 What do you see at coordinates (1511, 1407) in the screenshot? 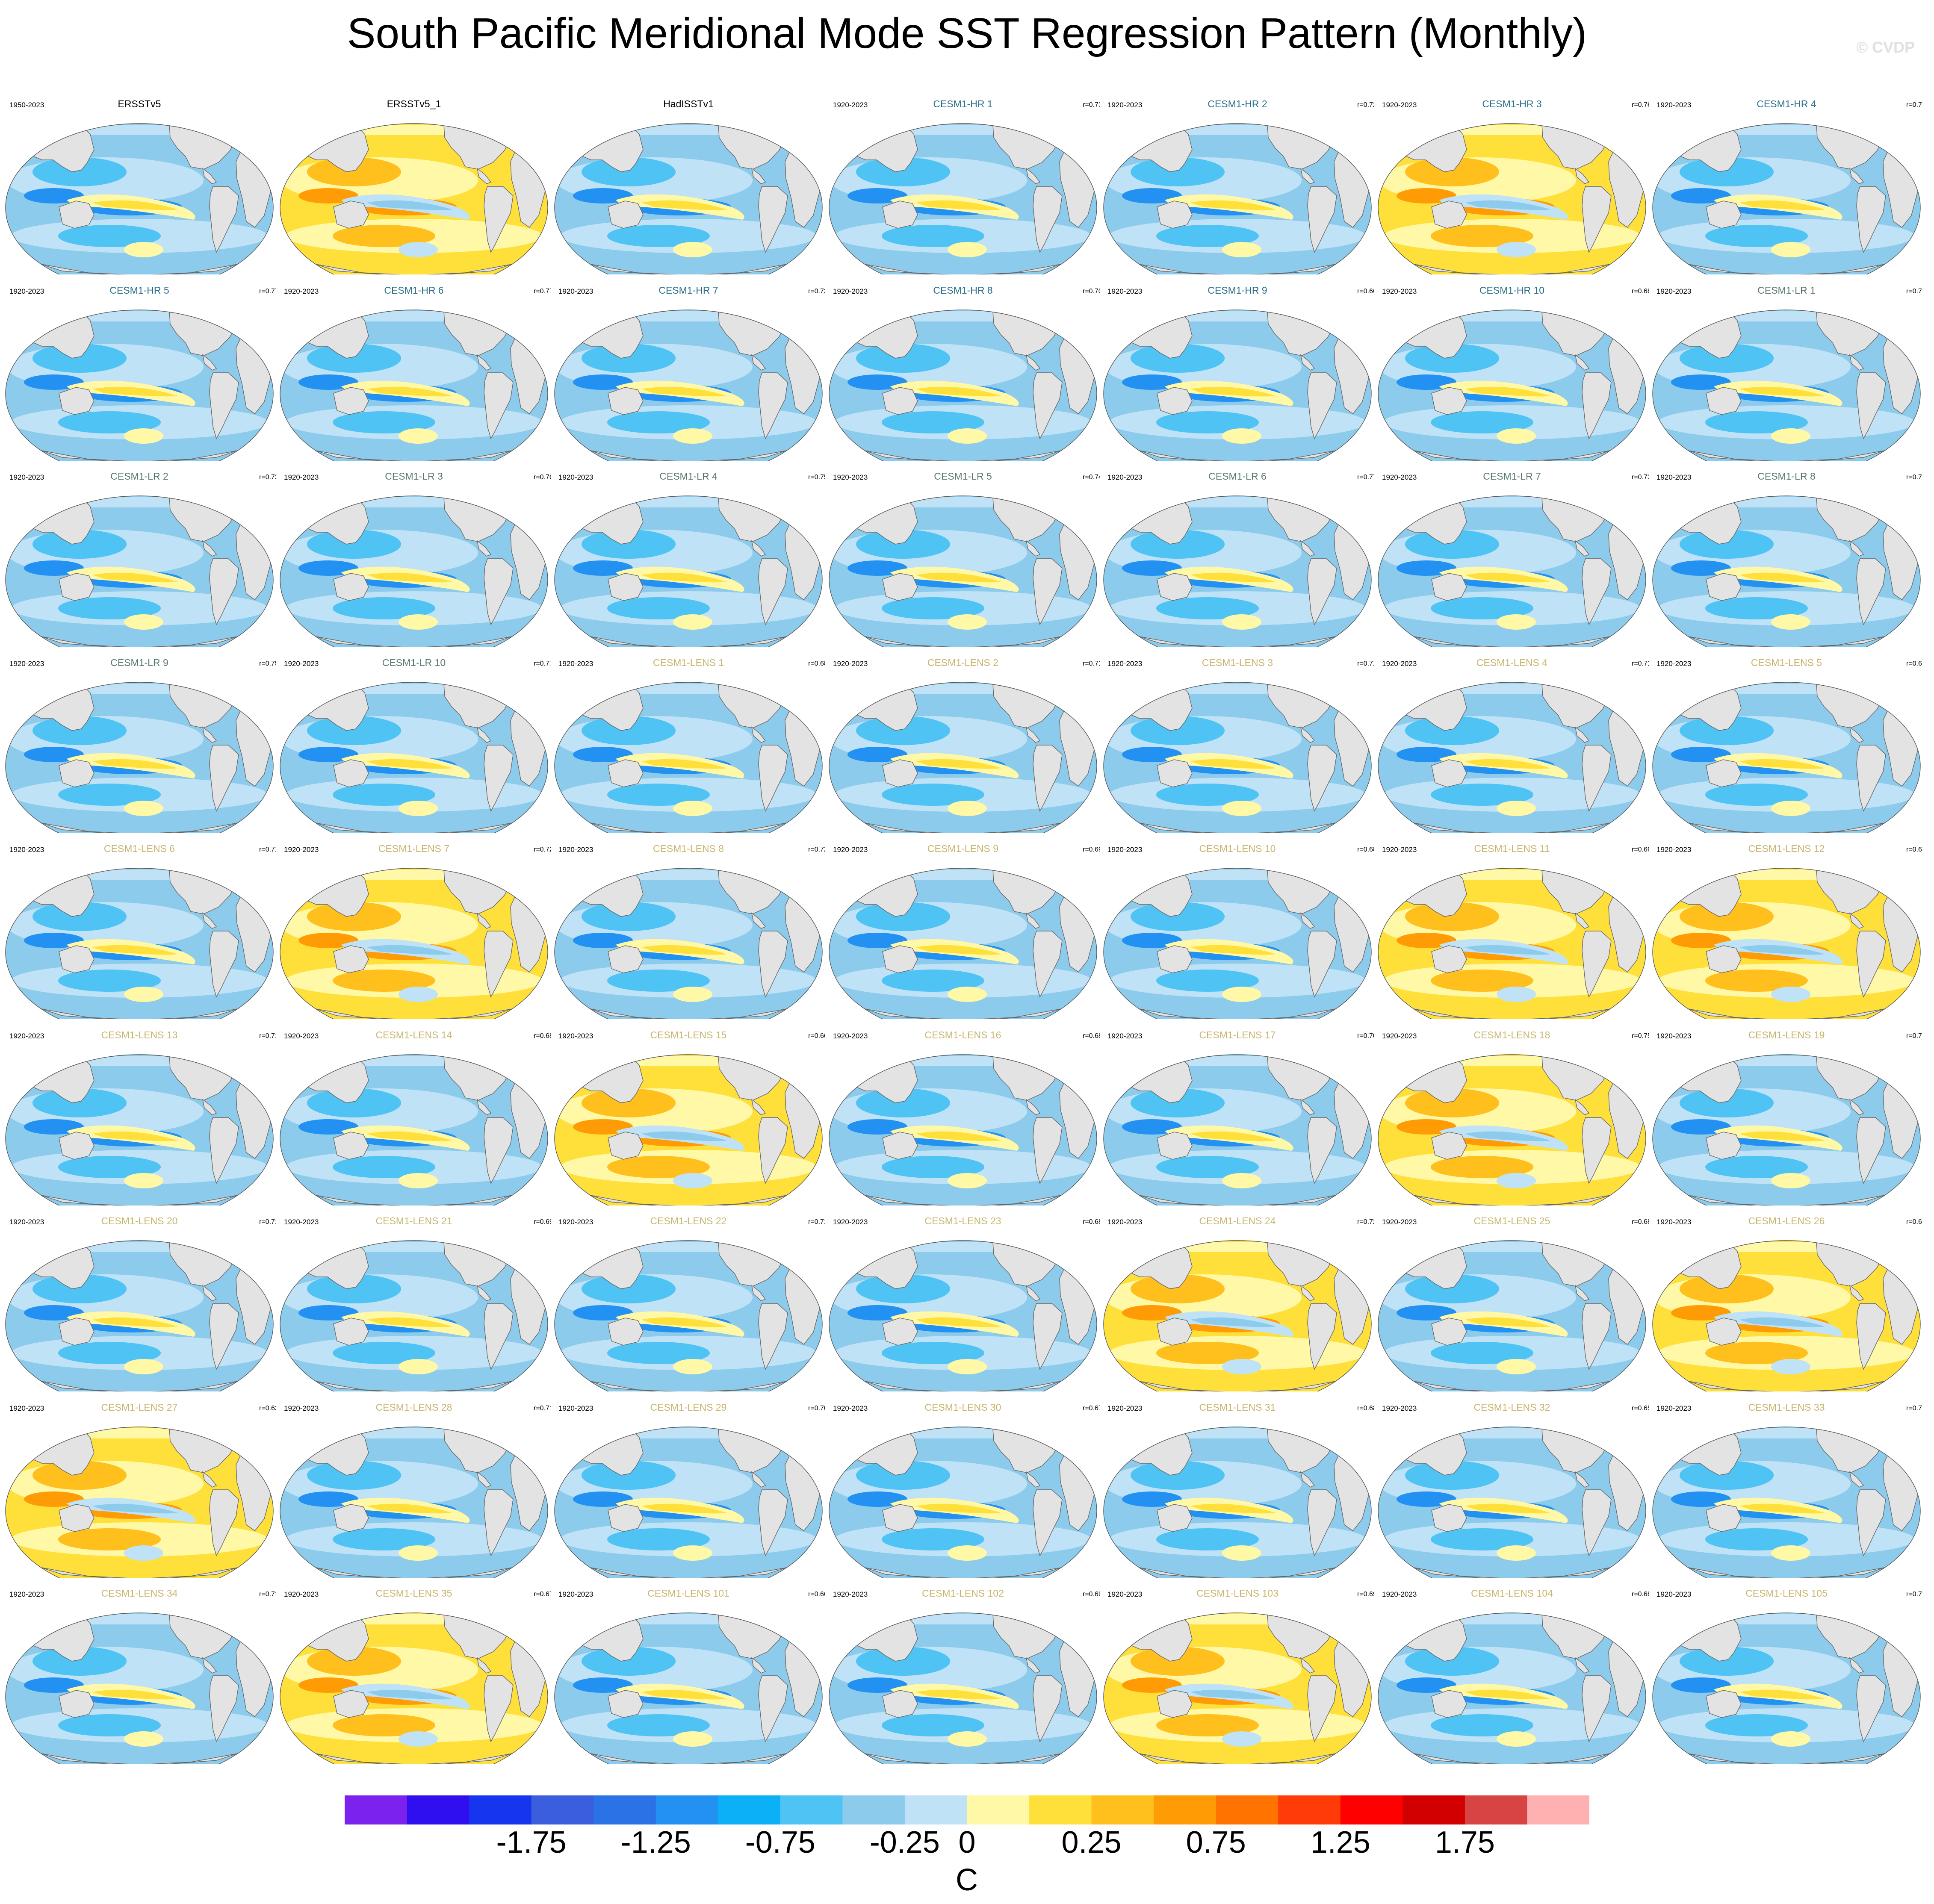
I see `panel-title: CESM1-LENS 32` at bounding box center [1511, 1407].